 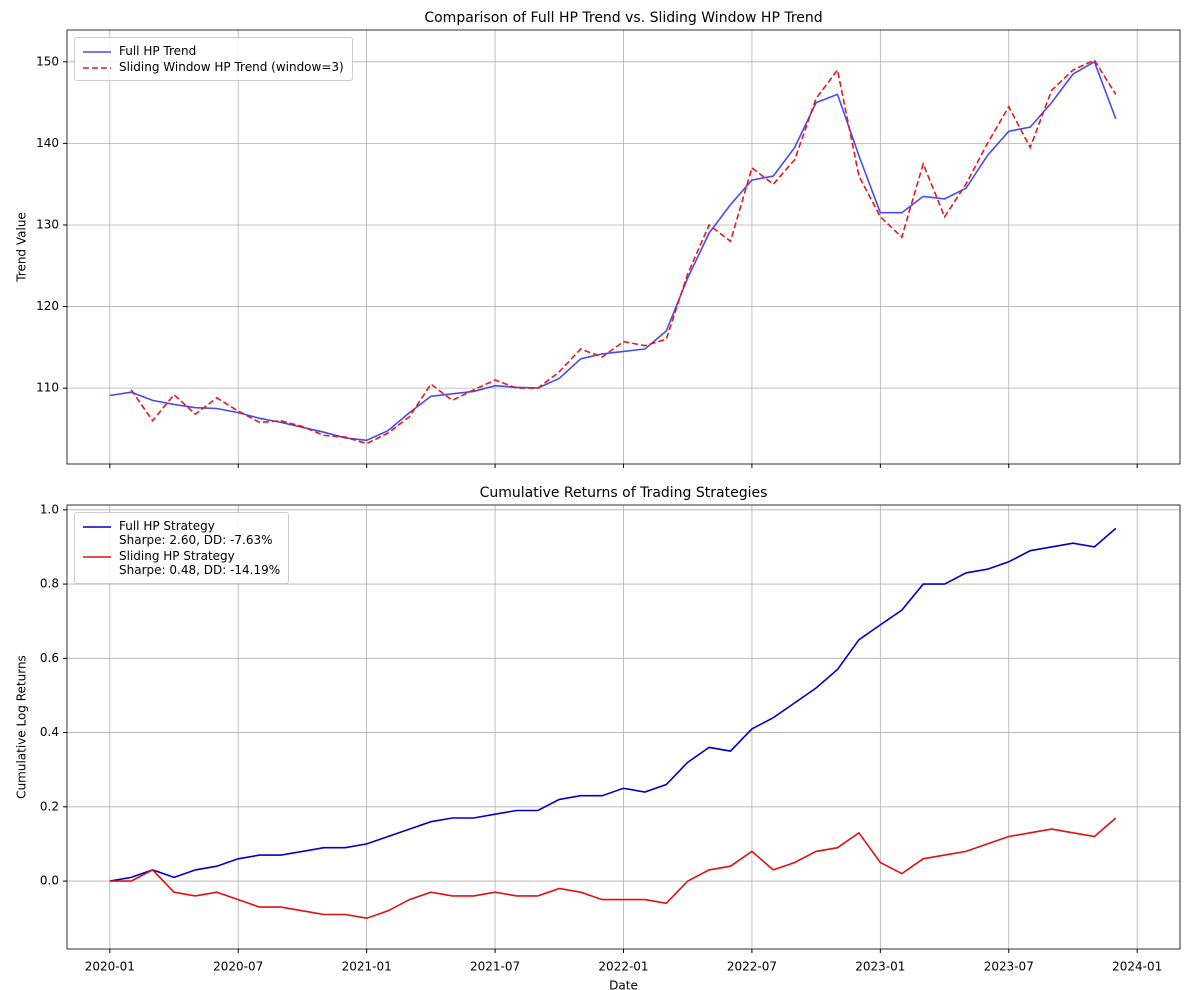 I want to click on y-tick-label: 0.8, so click(x=49, y=584).